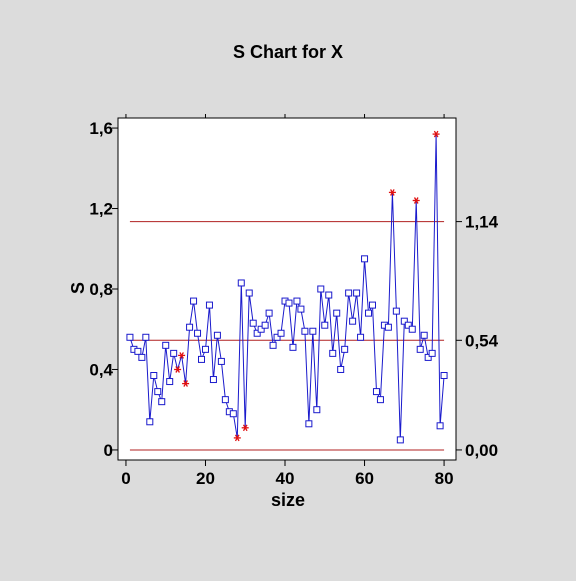  I want to click on y-axis-label: S, so click(78, 288).